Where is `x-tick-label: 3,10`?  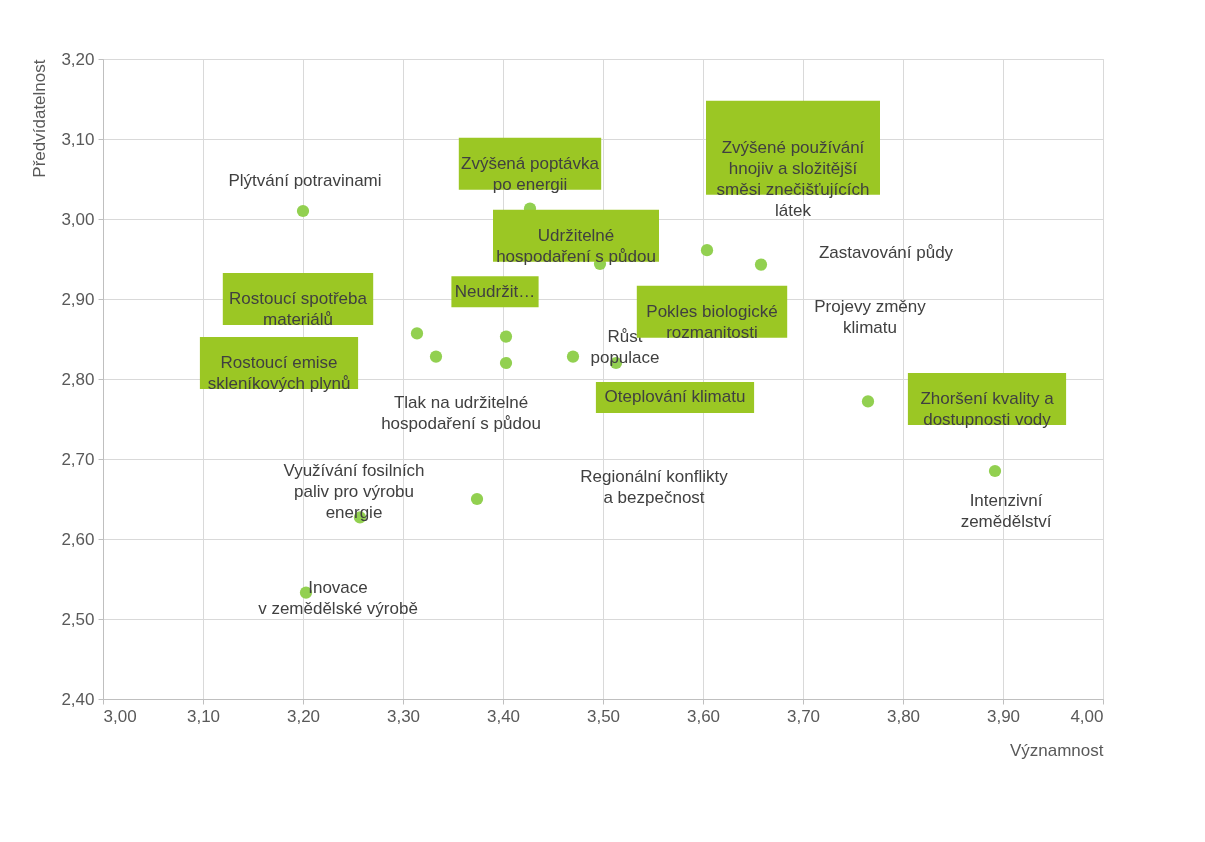 x-tick-label: 3,10 is located at coordinates (203, 716).